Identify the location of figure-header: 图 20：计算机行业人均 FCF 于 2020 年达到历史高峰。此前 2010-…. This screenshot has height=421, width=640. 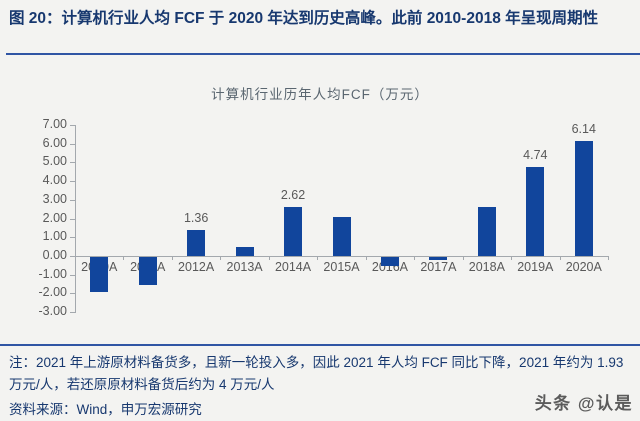
(320, 15).